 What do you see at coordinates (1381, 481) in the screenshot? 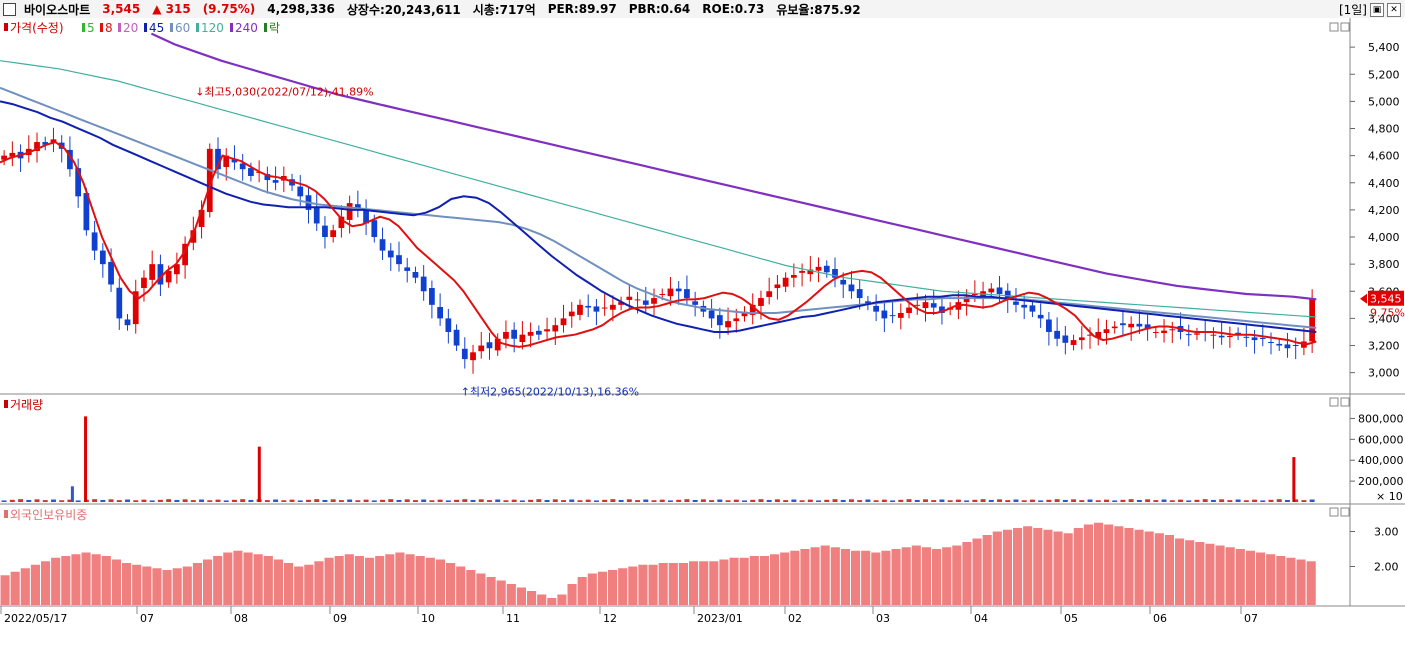
I see `volume-tick-label: 200,000` at bounding box center [1381, 481].